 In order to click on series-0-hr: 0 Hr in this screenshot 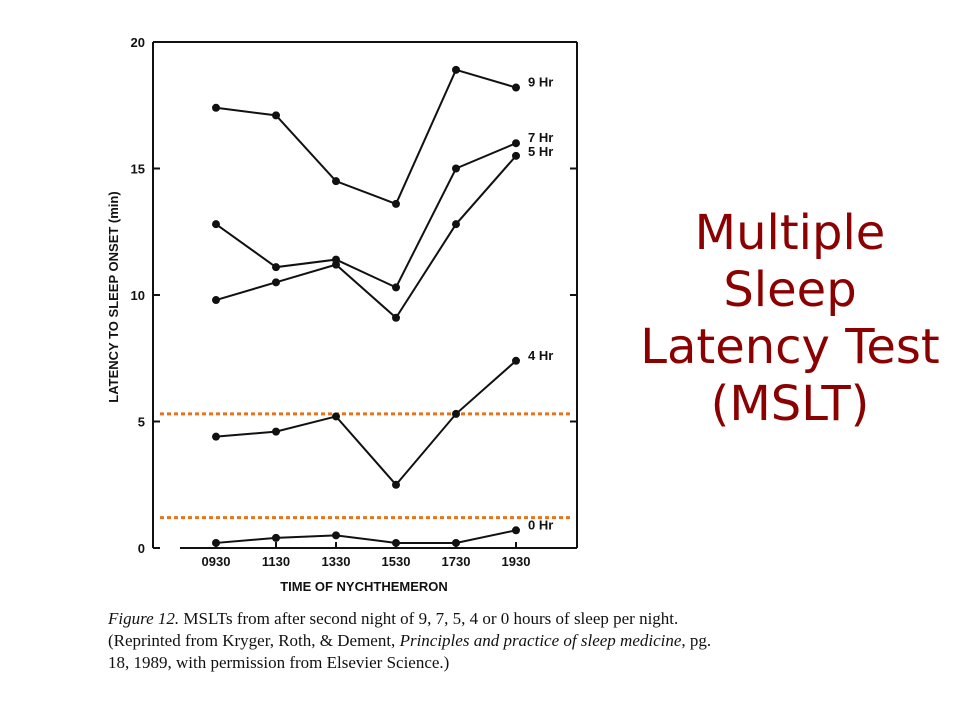, I will do `click(382, 532)`.